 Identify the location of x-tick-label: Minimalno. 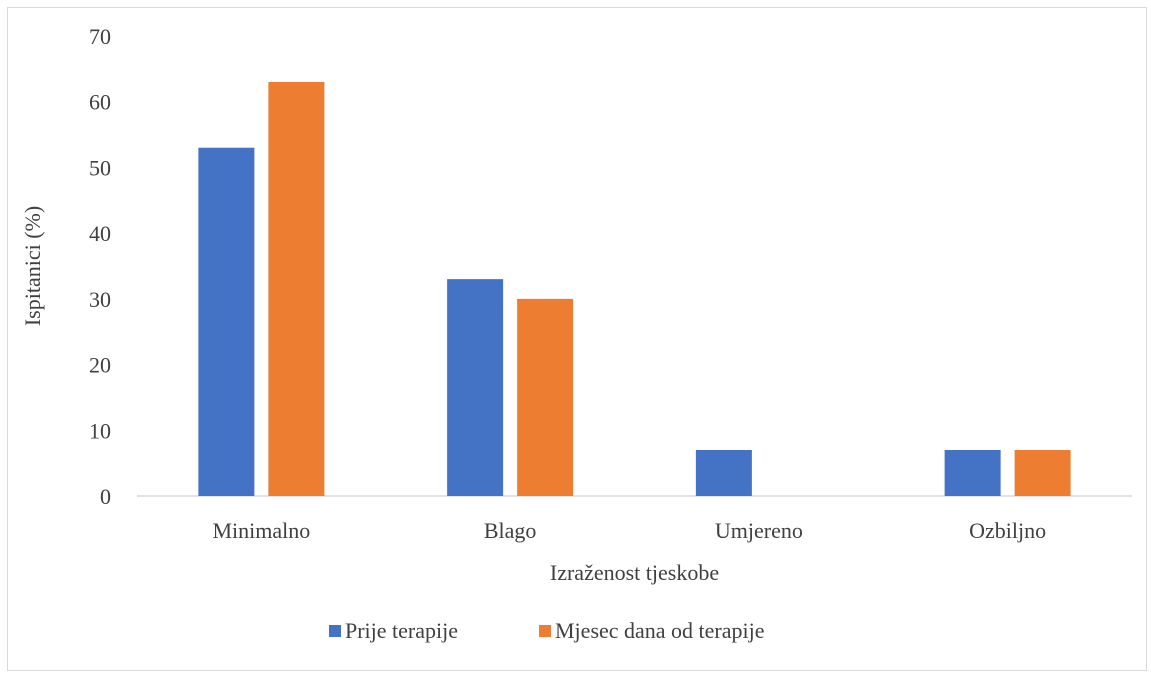
(261, 530).